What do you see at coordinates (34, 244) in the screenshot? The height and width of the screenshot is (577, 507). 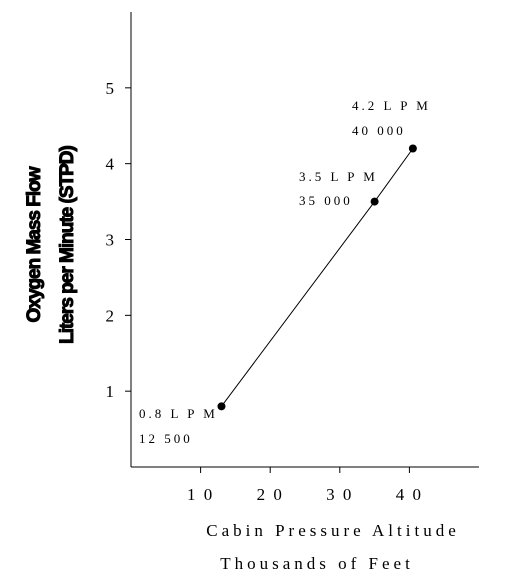 I see `y-axis-title-line1: Oxygen Mass Flow` at bounding box center [34, 244].